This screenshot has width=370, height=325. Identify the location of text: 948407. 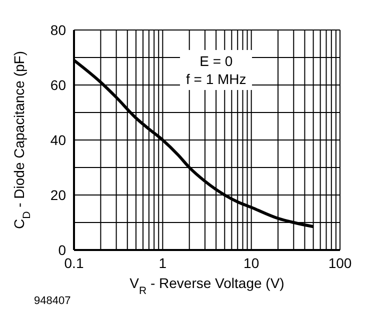
(52, 301).